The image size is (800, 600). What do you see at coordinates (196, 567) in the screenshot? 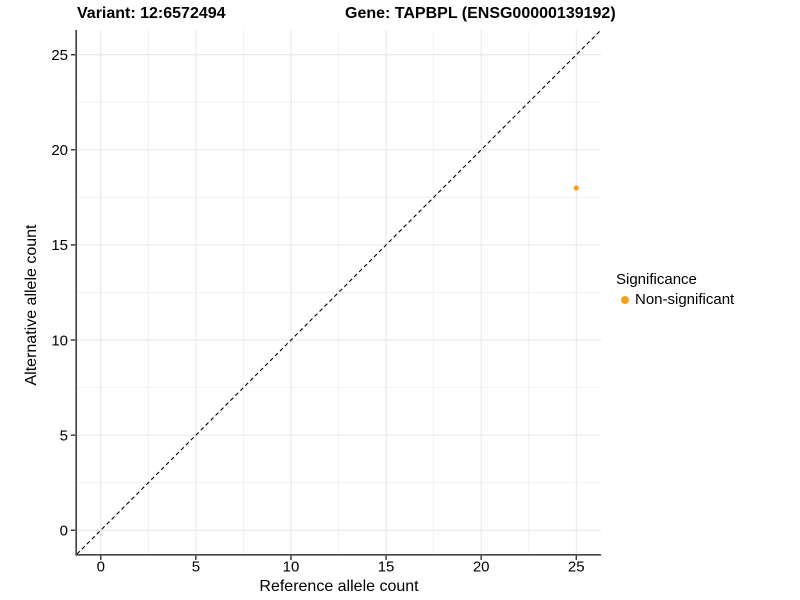
I see `x-tick-label: 5` at bounding box center [196, 567].